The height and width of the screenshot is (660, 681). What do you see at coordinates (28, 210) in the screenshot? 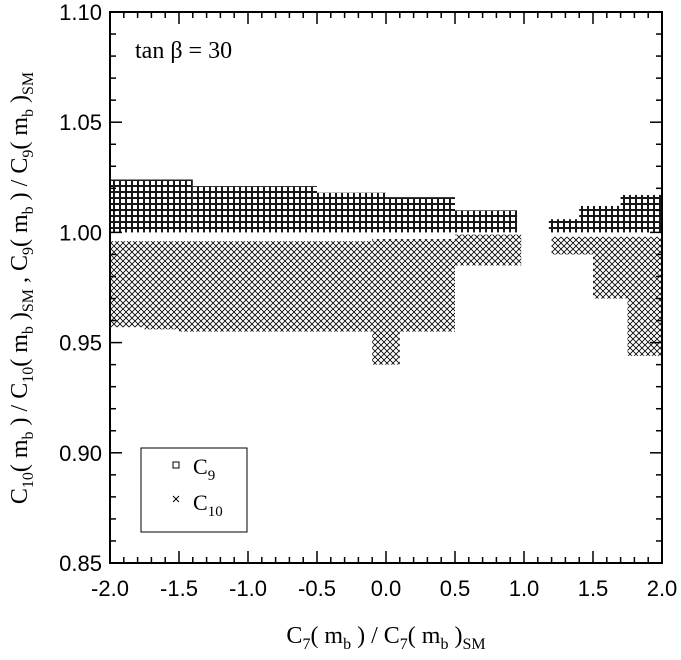
I see `y-axis-title-part-13: b` at bounding box center [28, 210].